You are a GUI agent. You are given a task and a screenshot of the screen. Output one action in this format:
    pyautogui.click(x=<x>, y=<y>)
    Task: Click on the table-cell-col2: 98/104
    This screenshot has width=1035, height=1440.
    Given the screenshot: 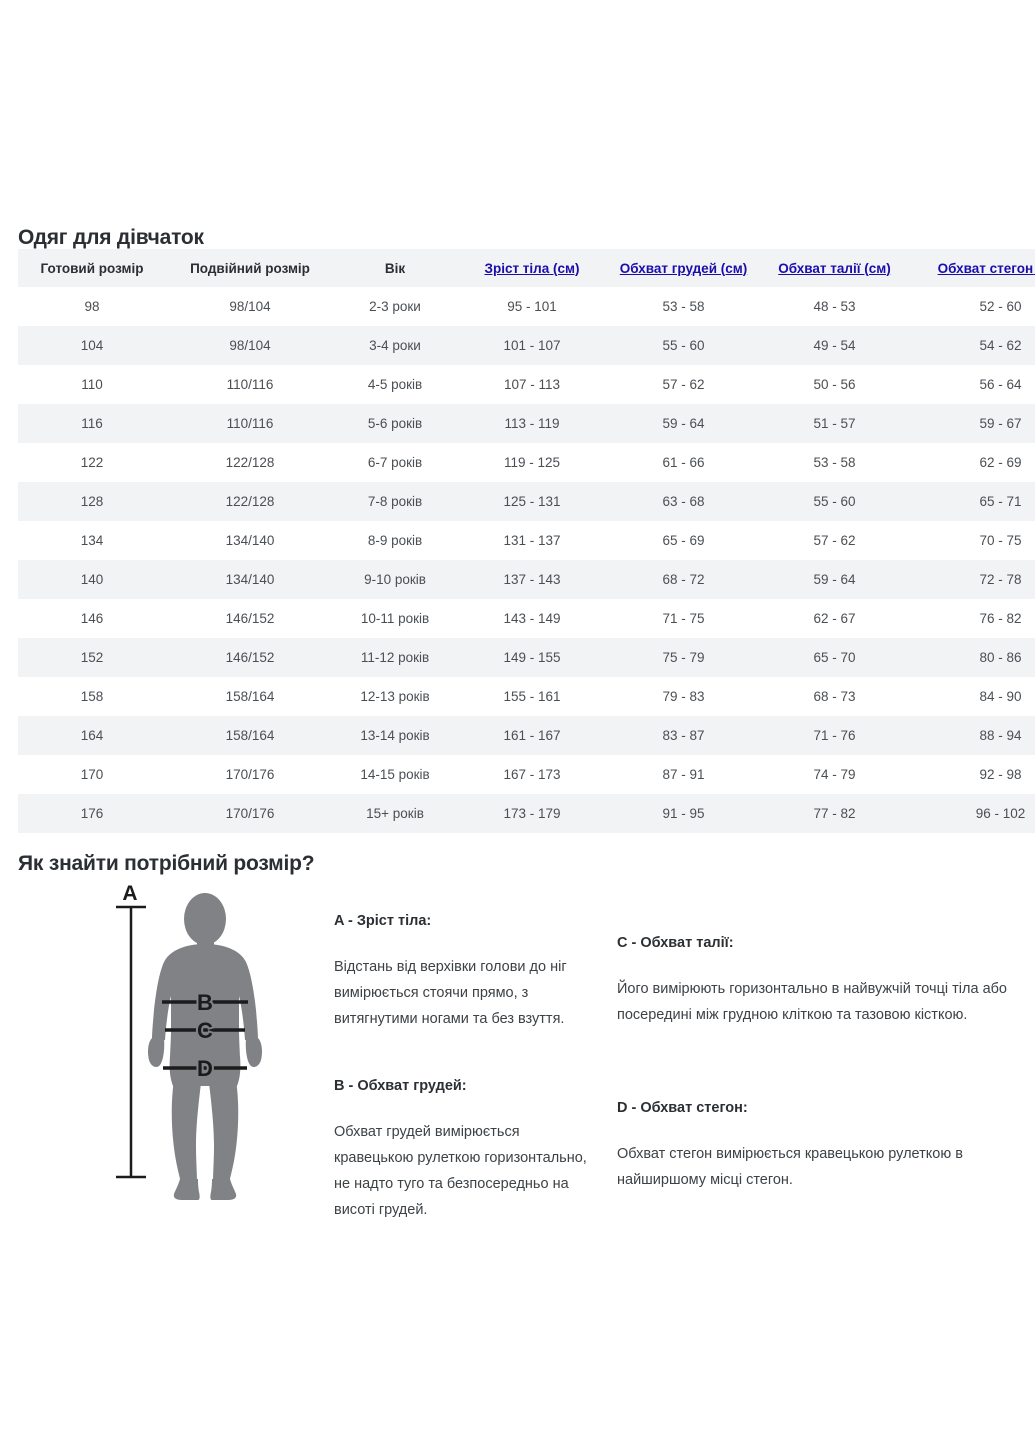 What is the action you would take?
    pyautogui.click(x=250, y=345)
    